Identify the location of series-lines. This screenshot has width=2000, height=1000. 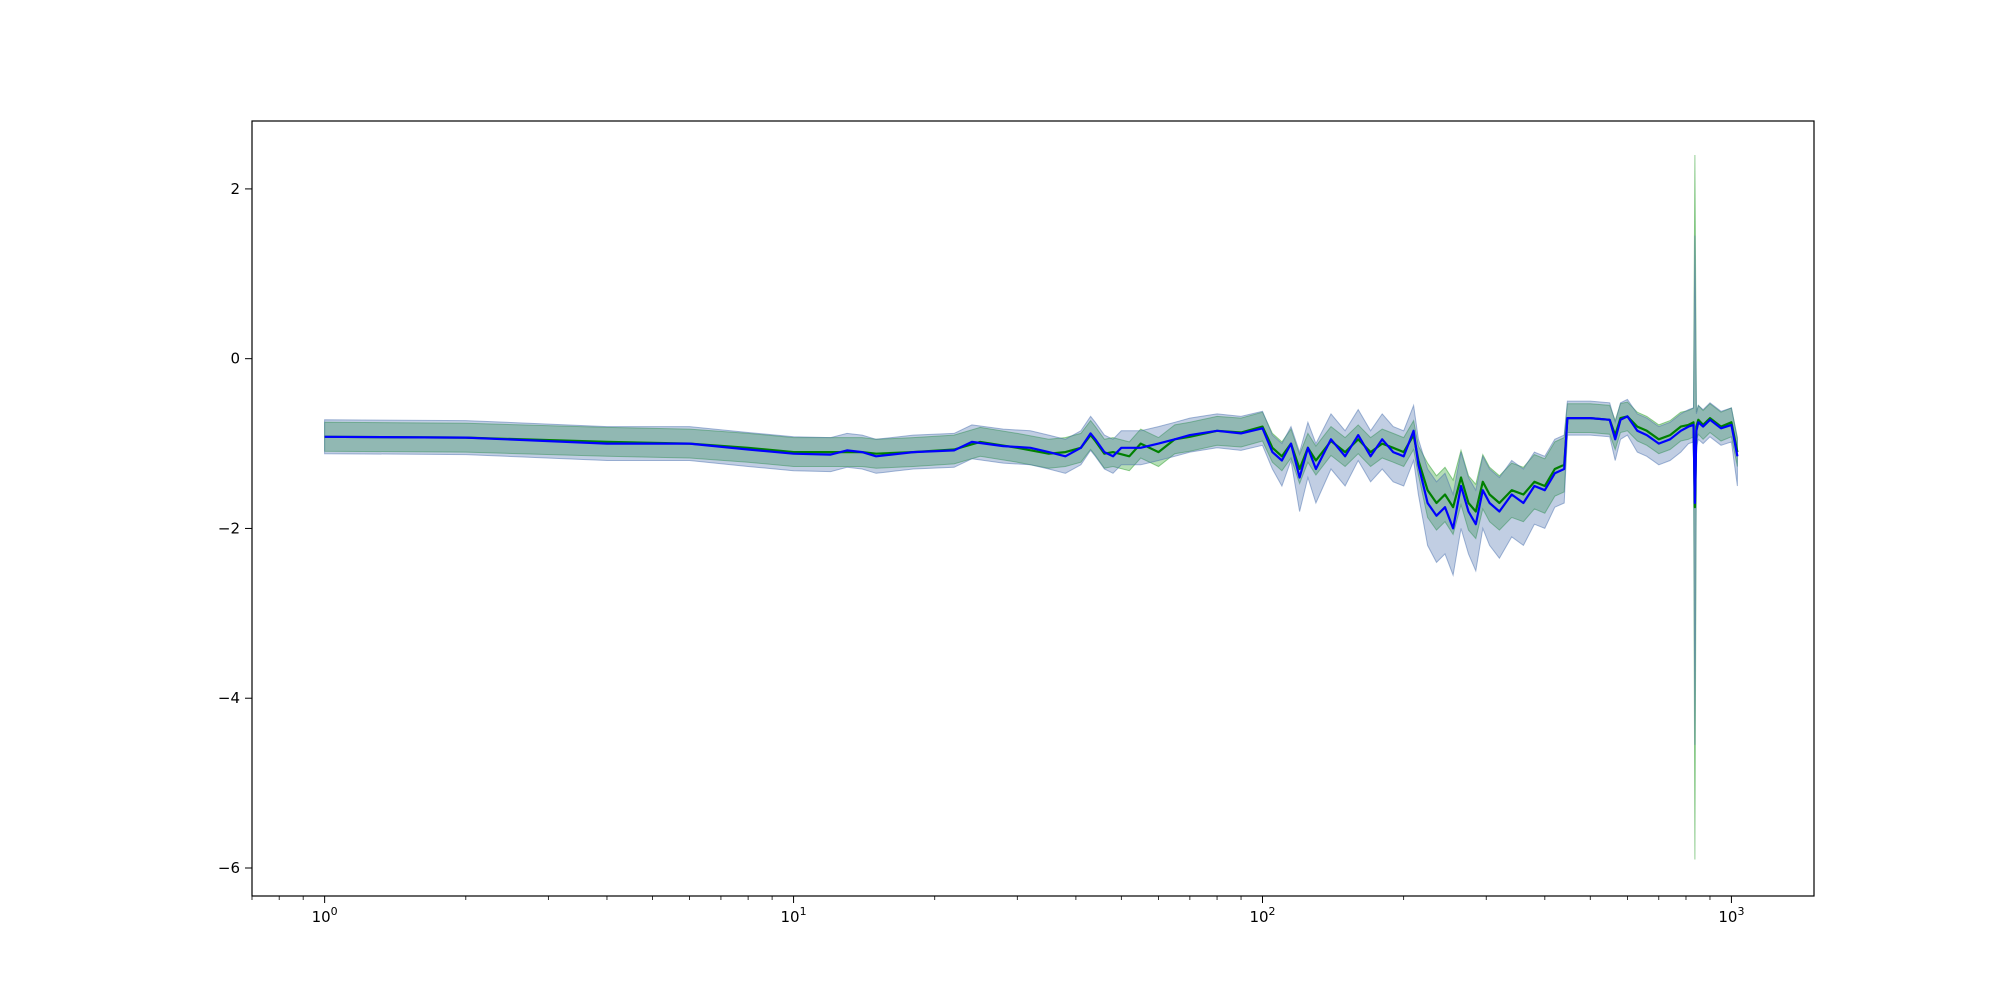
(1031, 472).